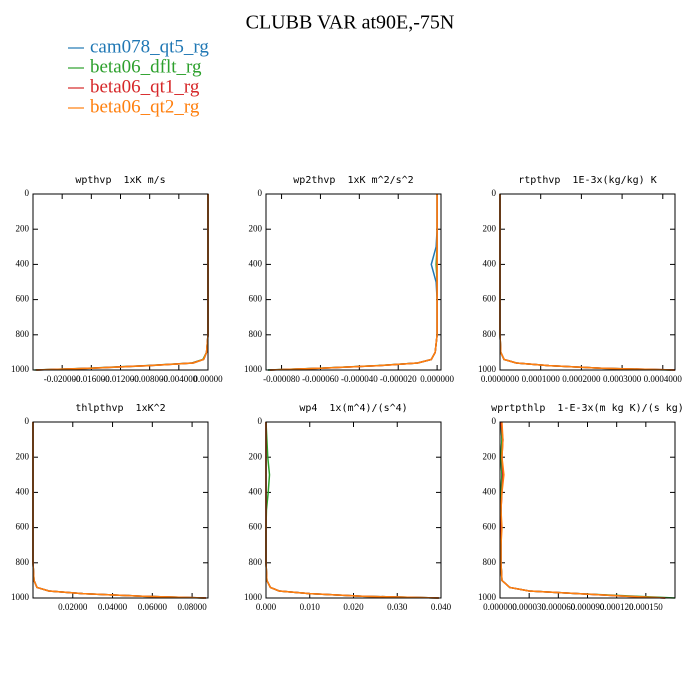 This screenshot has height=700, width=700. I want to click on x-tick-label: 0.0000000, so click(500, 379).